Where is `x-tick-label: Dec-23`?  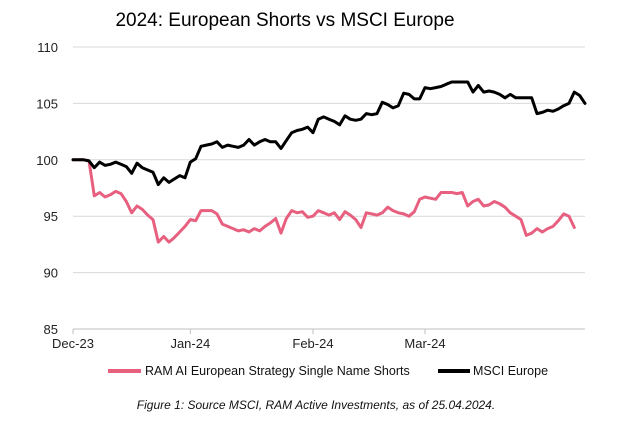
x-tick-label: Dec-23 is located at coordinates (73, 343).